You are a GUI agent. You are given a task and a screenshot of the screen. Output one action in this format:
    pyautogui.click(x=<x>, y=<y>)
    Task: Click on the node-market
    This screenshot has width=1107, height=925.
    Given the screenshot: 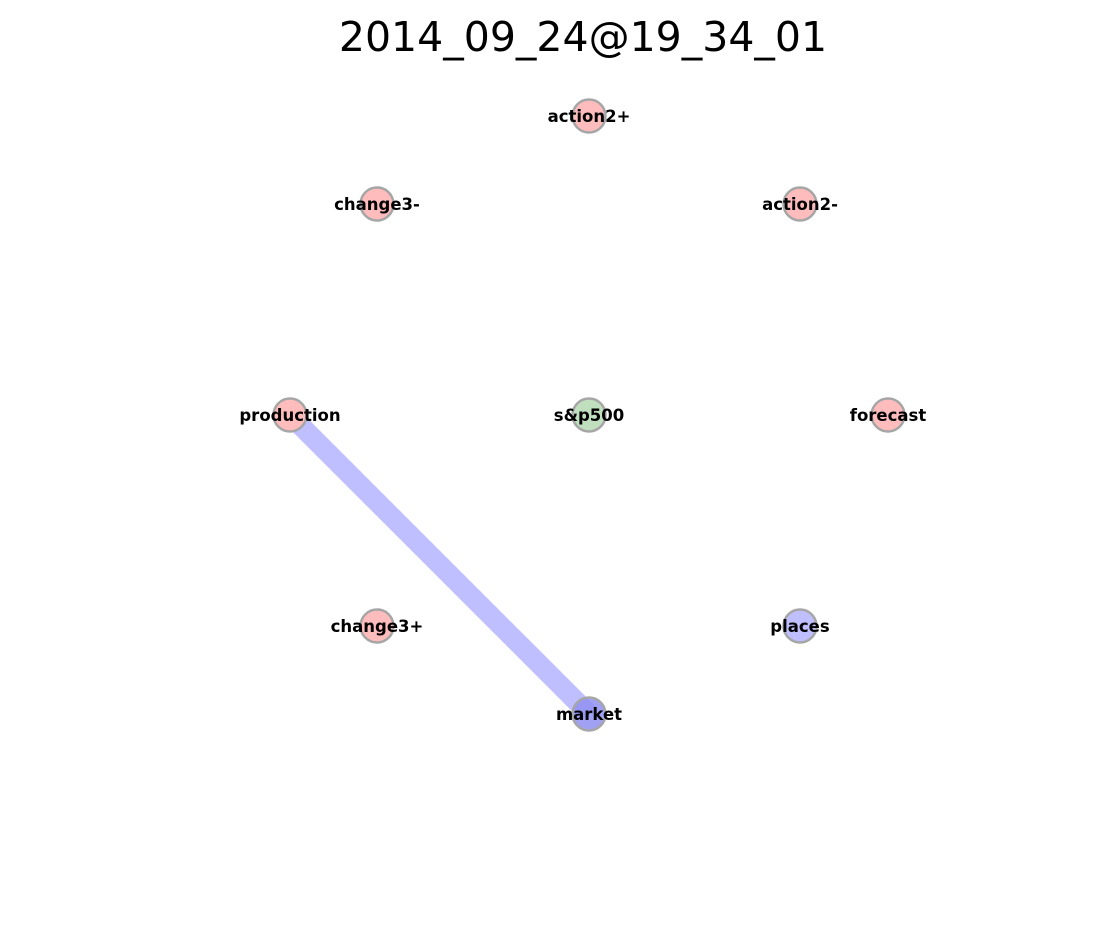 What is the action you would take?
    pyautogui.click(x=589, y=714)
    